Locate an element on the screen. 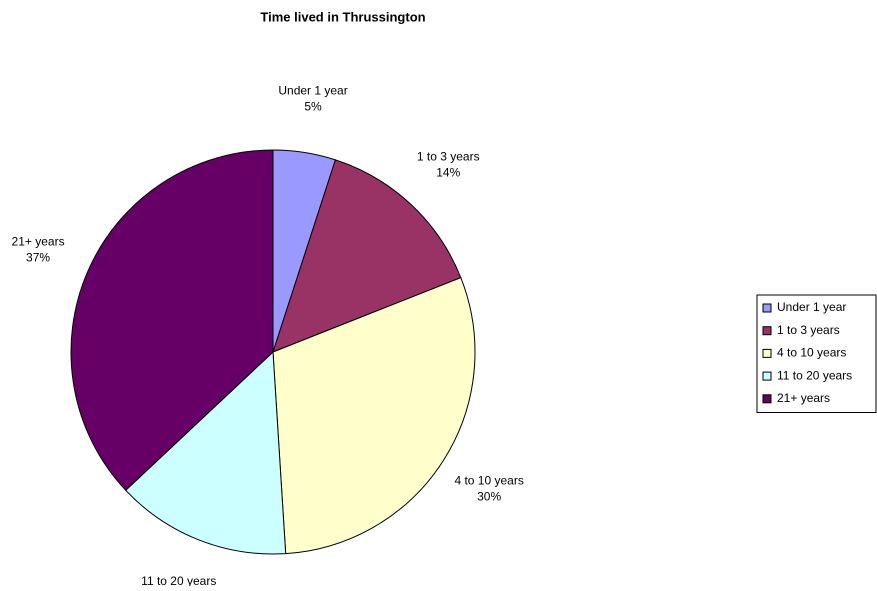 Image resolution: width=877 pixels, height=591 pixels. slice-label: 11 to 20 years is located at coordinates (178, 580).